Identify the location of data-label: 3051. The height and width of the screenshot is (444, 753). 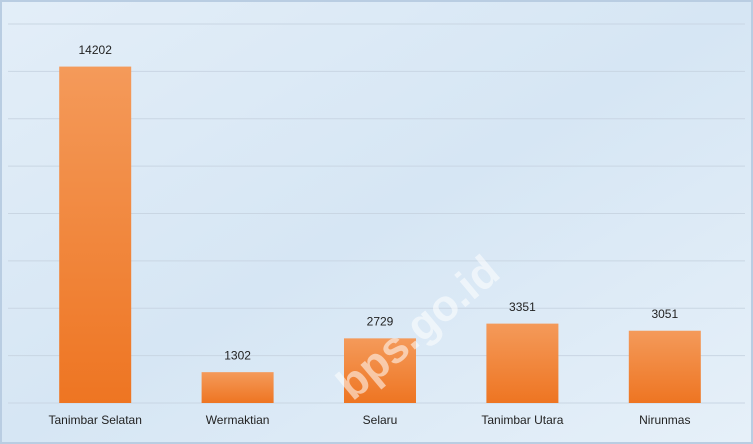
(664, 314).